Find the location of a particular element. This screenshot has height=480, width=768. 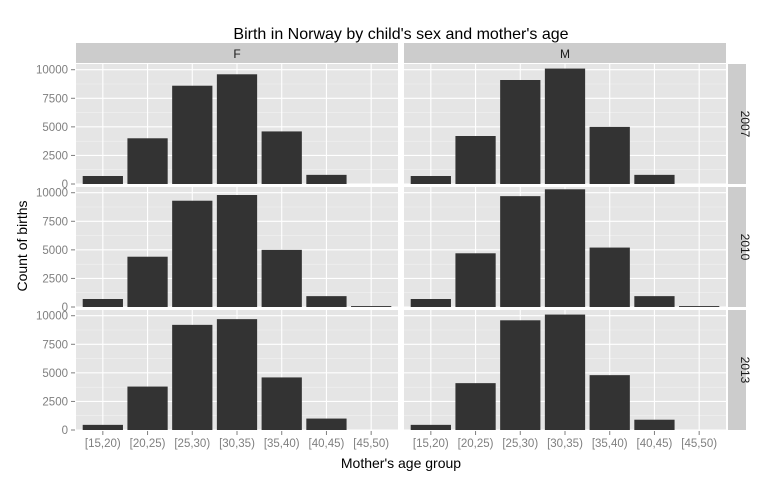

panel-M-2013 is located at coordinates (565, 370).